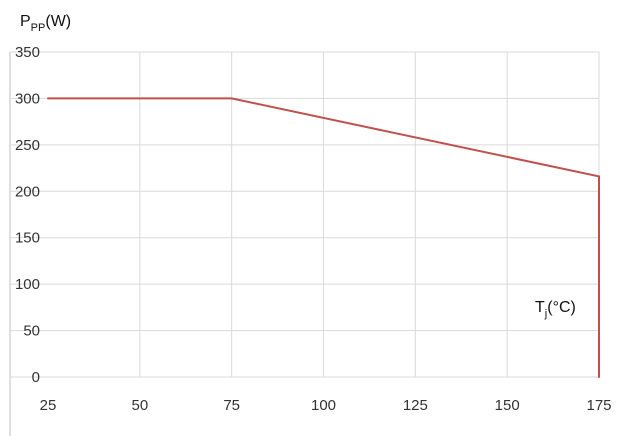  I want to click on x-axis-label: Tj(°C), so click(555, 309).